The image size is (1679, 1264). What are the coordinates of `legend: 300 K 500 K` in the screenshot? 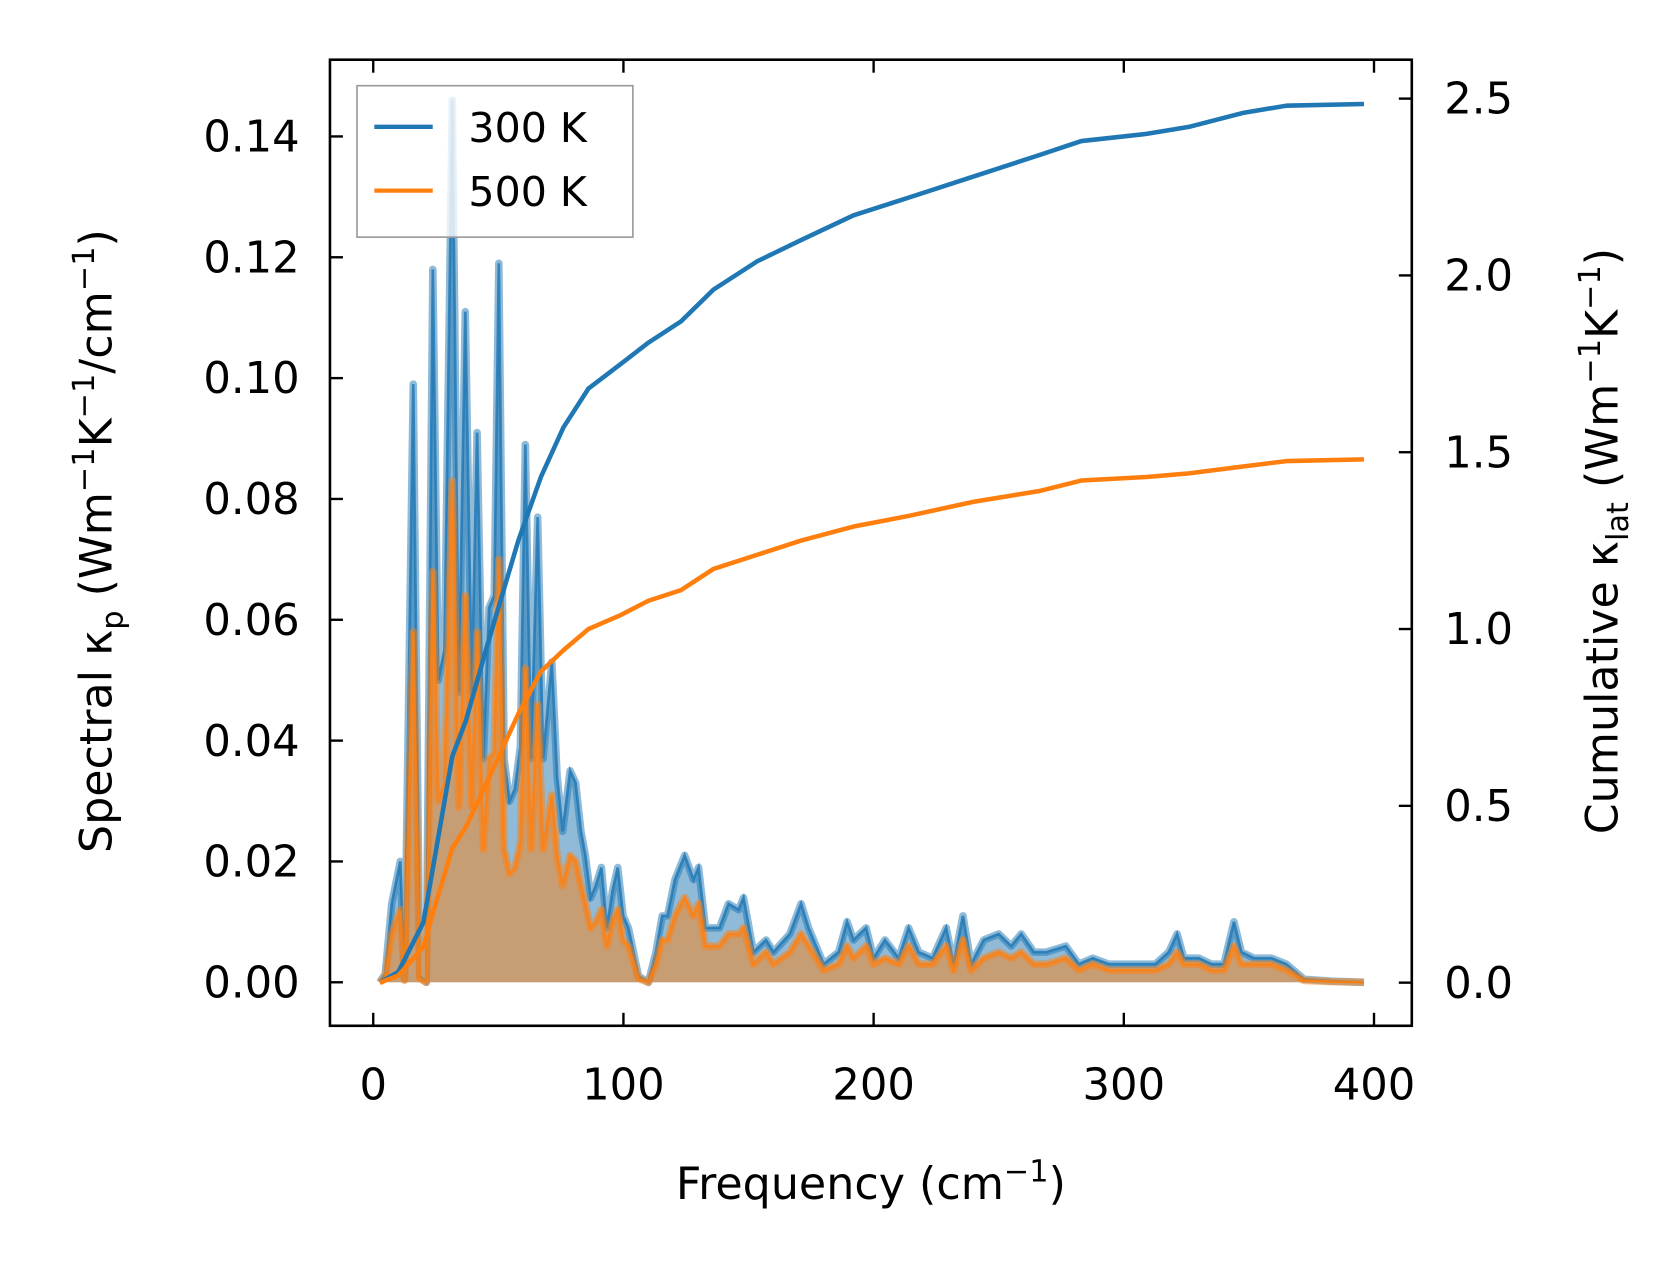 It's located at (495, 161).